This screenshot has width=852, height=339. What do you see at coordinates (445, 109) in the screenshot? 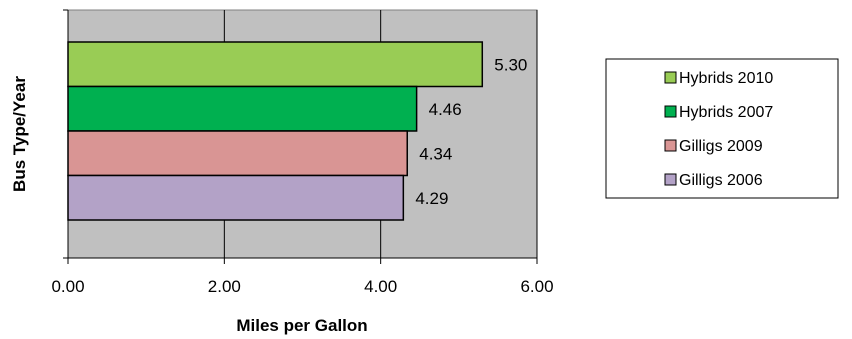
I see `data-label: 4.46` at bounding box center [445, 109].